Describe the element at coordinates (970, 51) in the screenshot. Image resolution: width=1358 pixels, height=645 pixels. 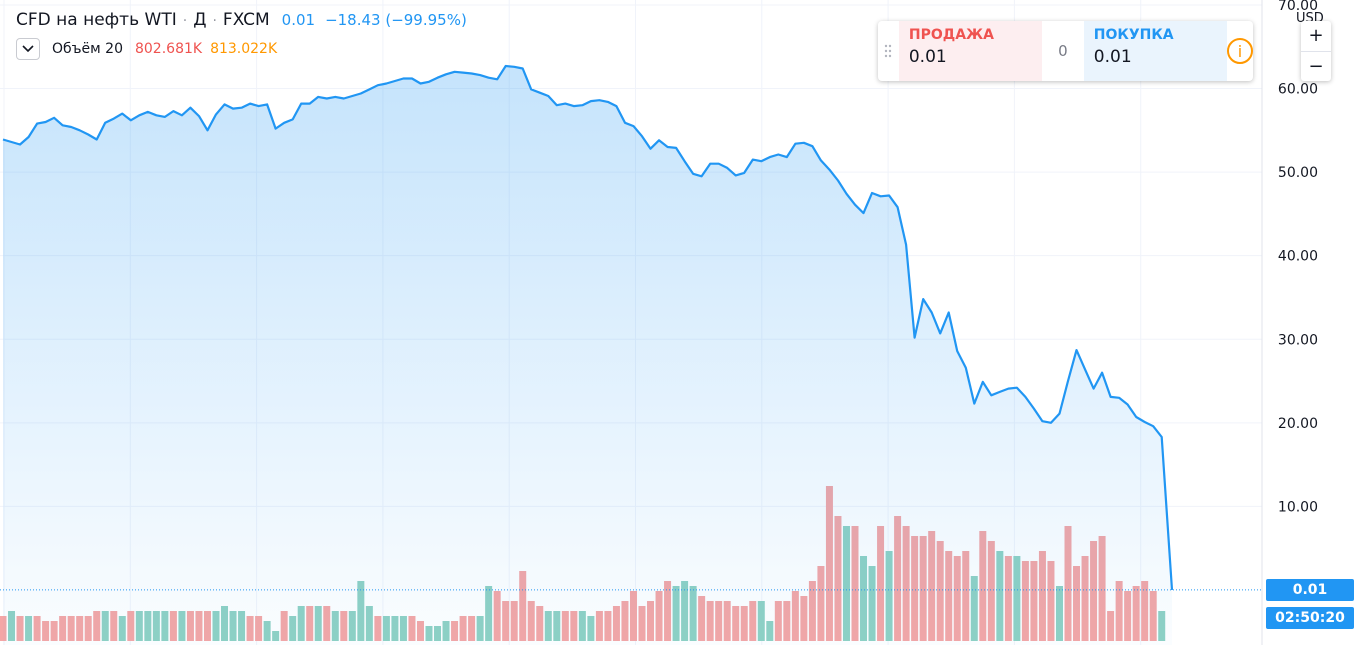
I see `sell-button: ПРОДАЖА 0.01` at that location.